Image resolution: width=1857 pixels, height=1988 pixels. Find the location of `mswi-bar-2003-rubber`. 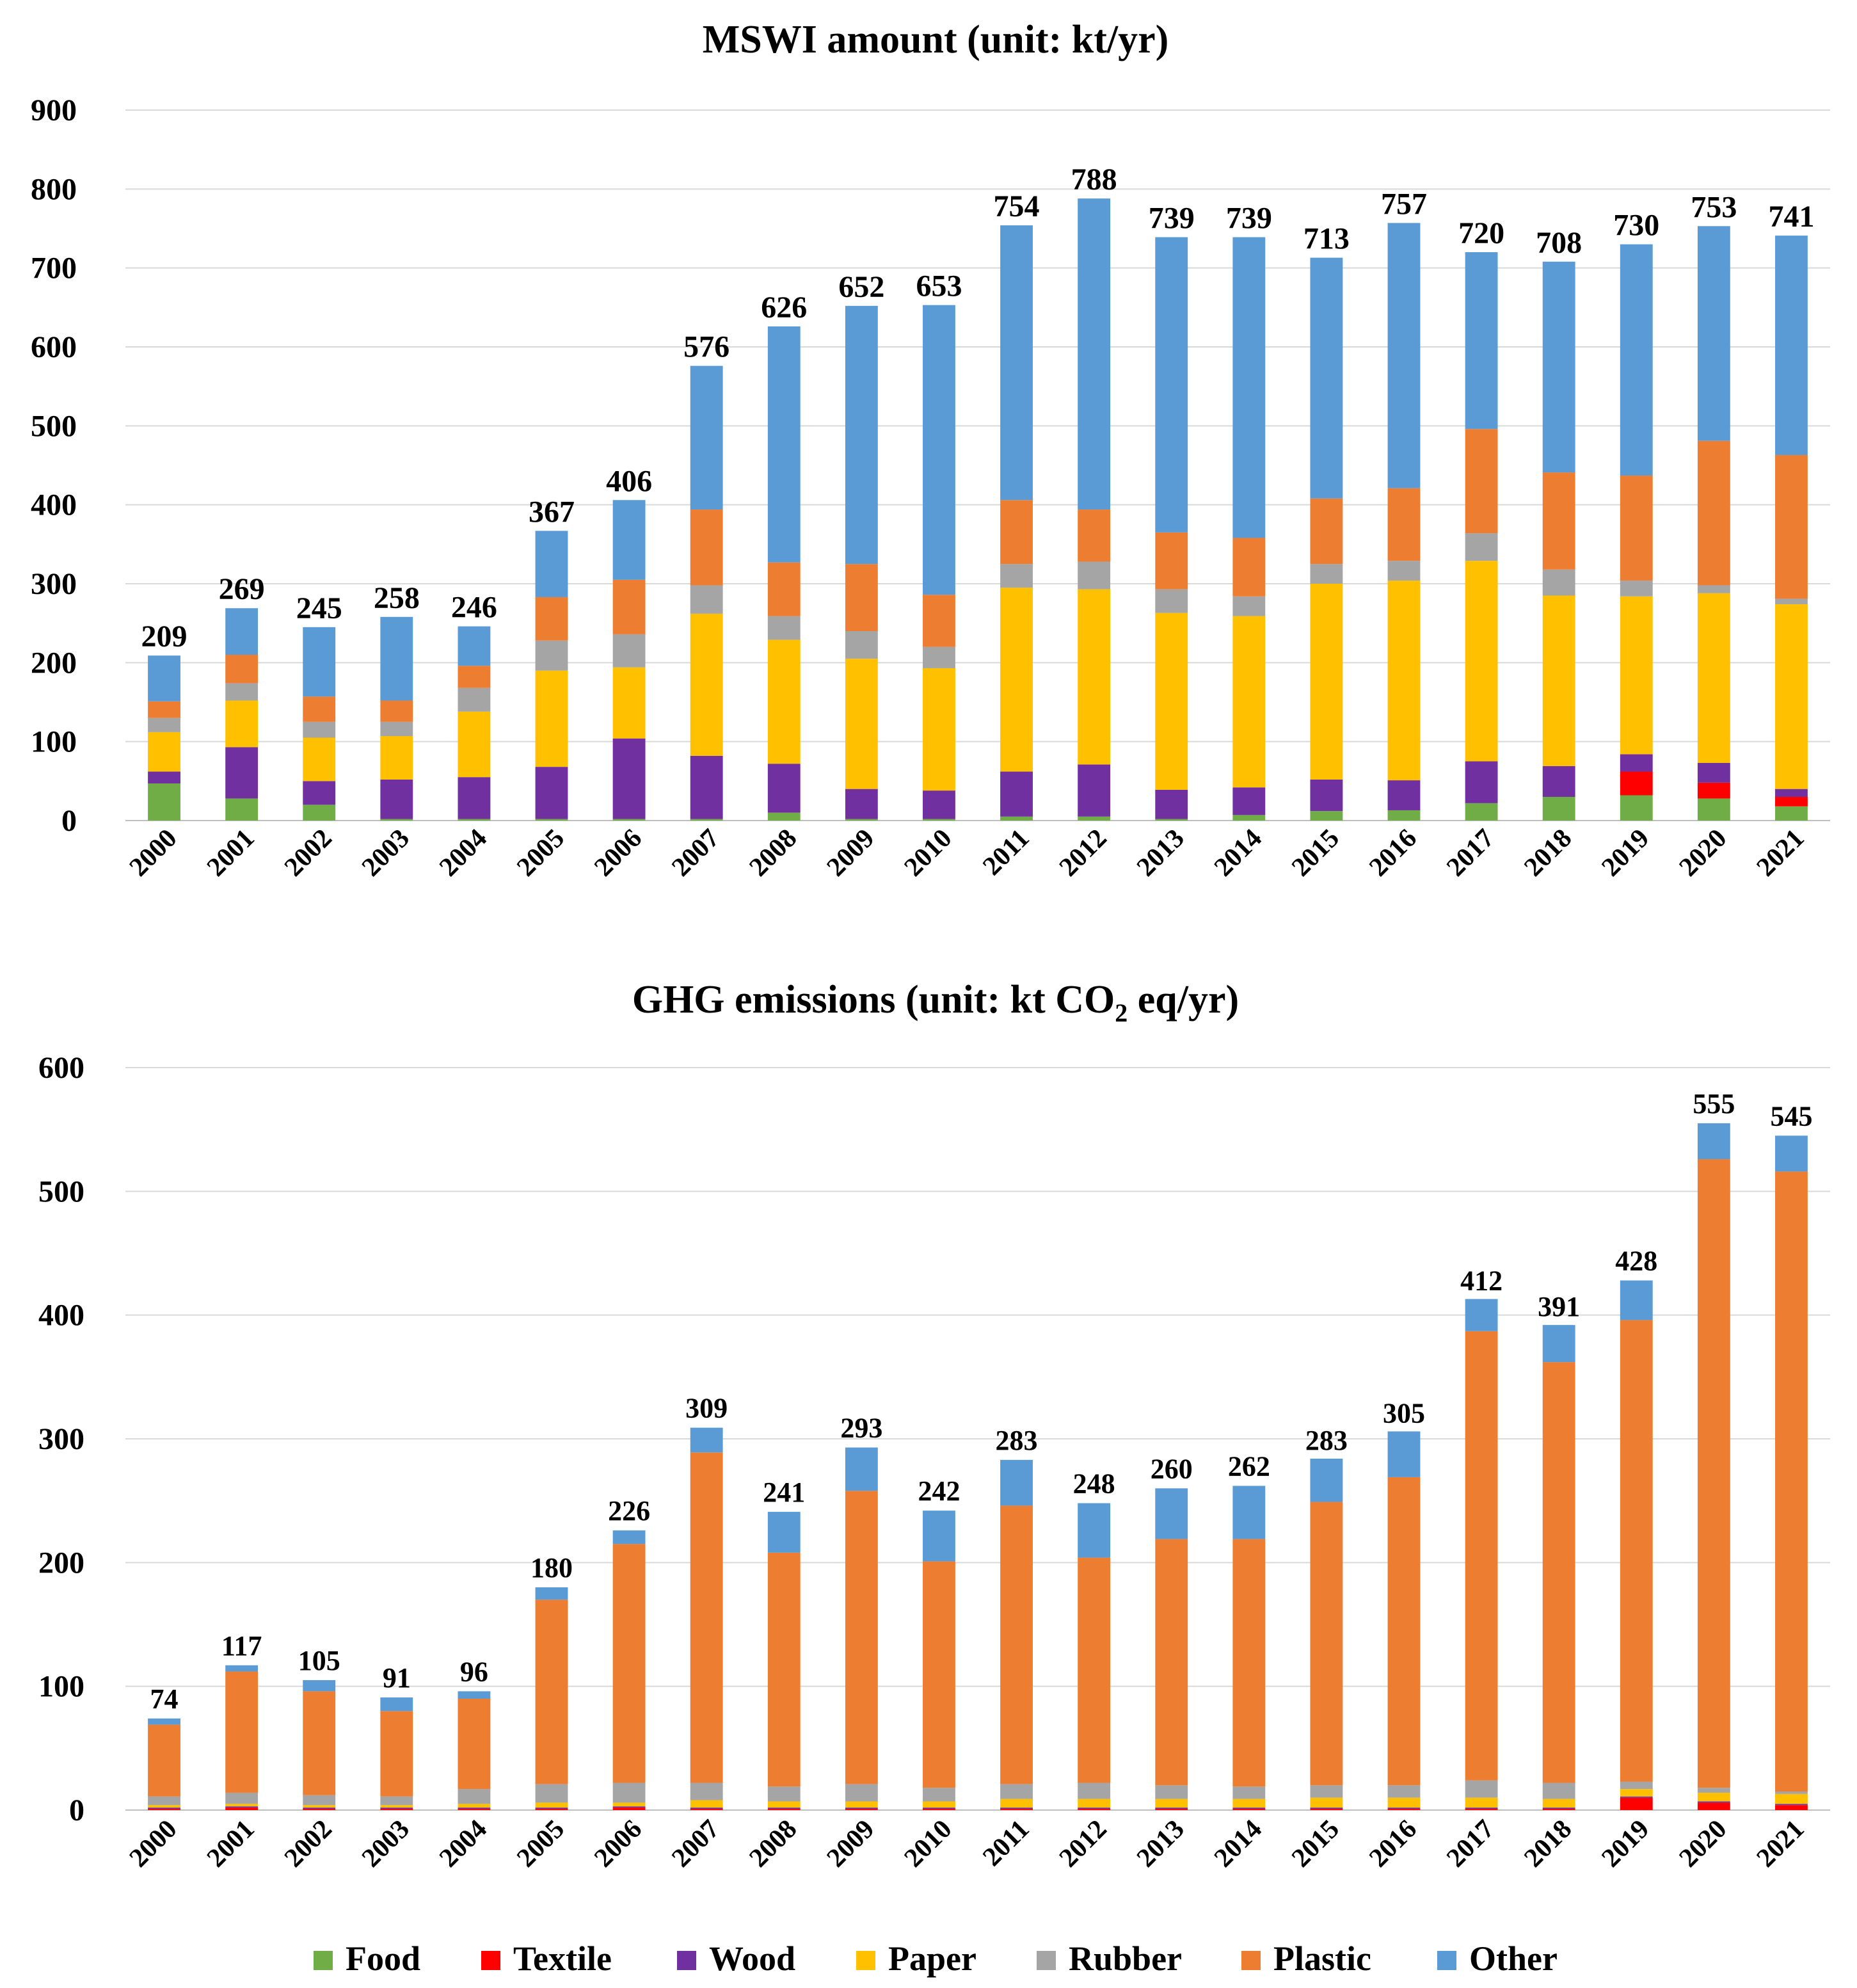

mswi-bar-2003-rubber is located at coordinates (396, 729).